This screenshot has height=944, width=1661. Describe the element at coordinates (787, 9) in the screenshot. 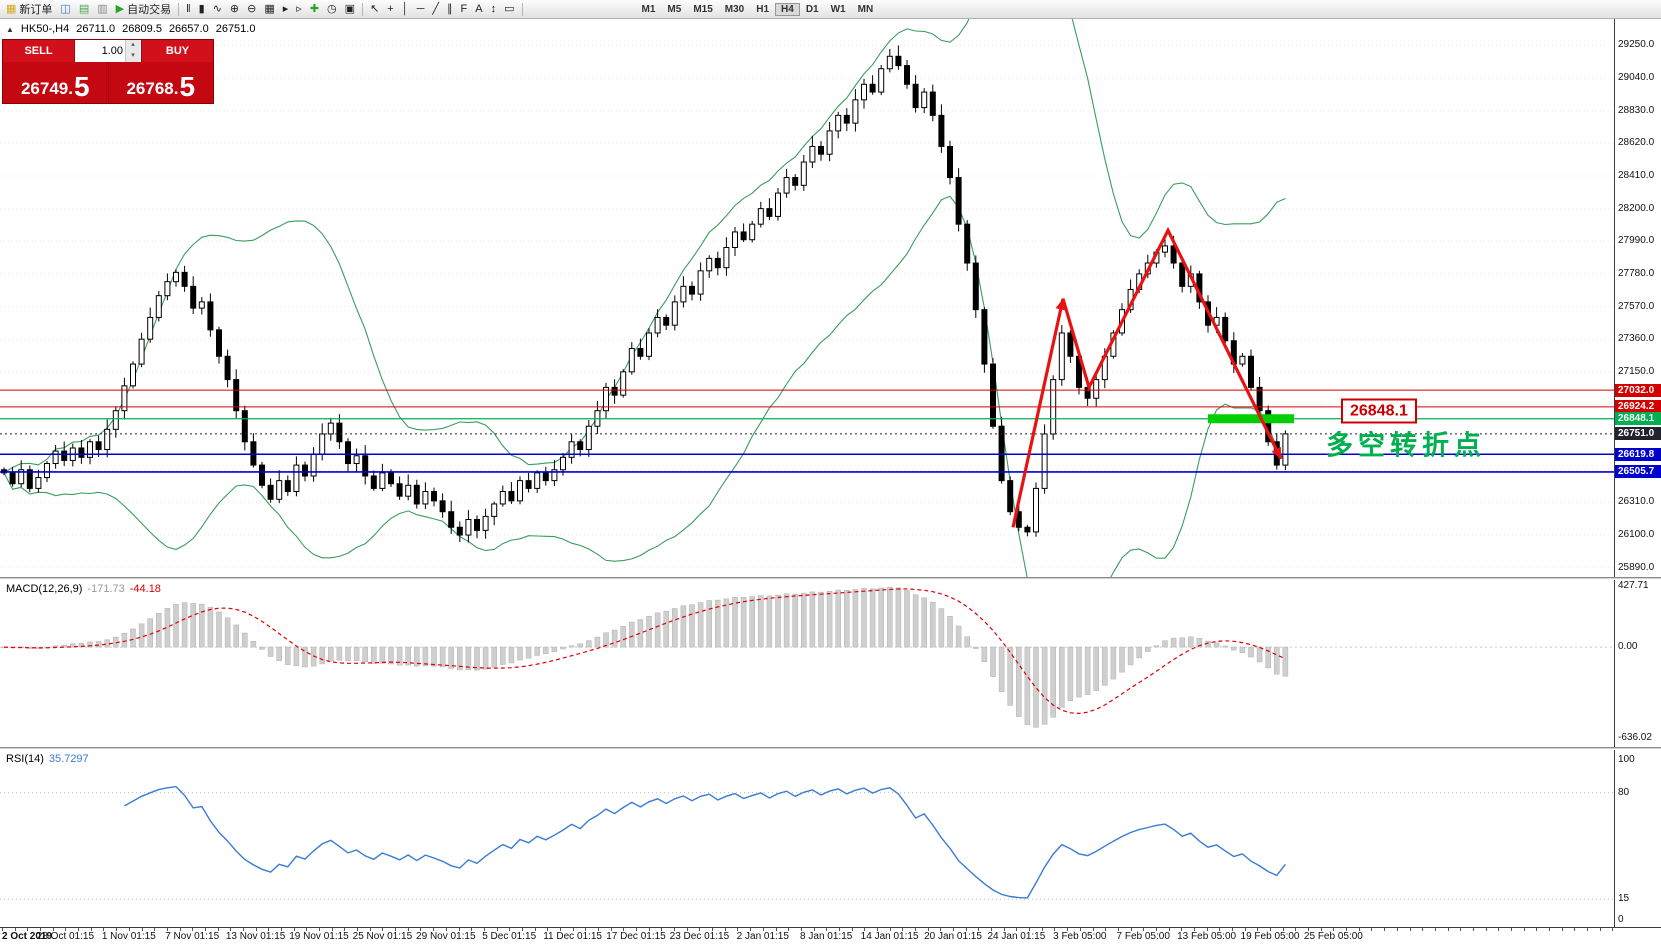

I see `timeframe-h4-button: H4` at that location.